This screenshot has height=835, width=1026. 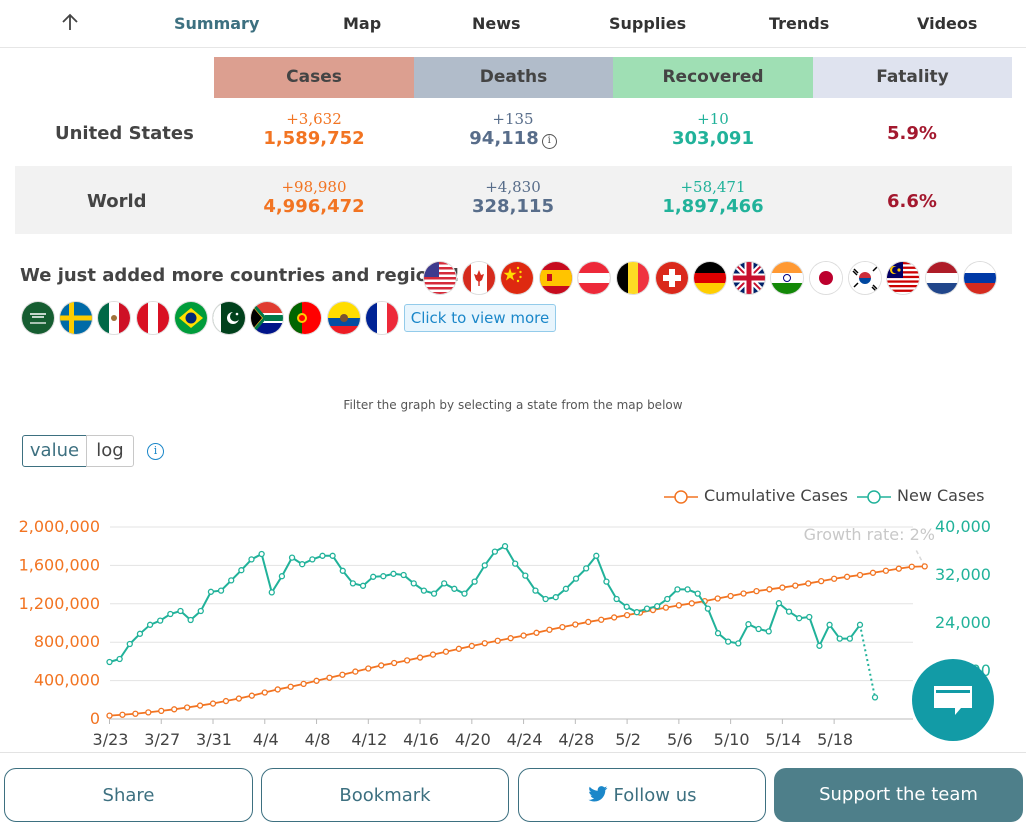 What do you see at coordinates (713, 77) in the screenshot?
I see `recovered-header: Recovered` at bounding box center [713, 77].